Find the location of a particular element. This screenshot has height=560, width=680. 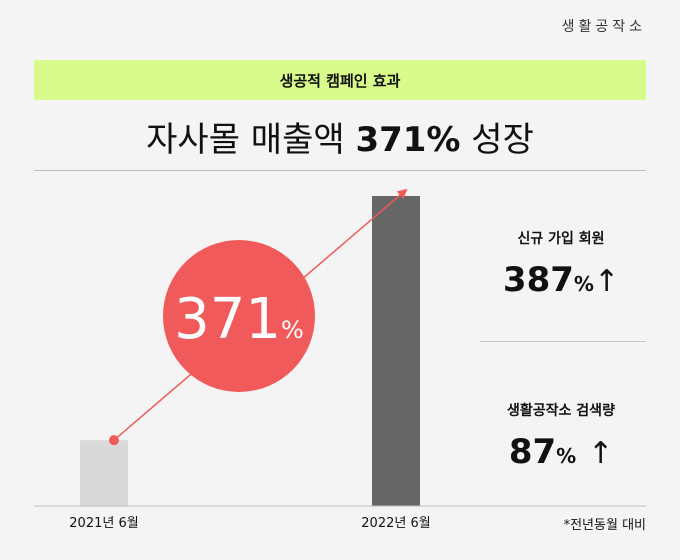

stat-search-volume: 생활공작소 검색량 87% ↑ is located at coordinates (561, 436).